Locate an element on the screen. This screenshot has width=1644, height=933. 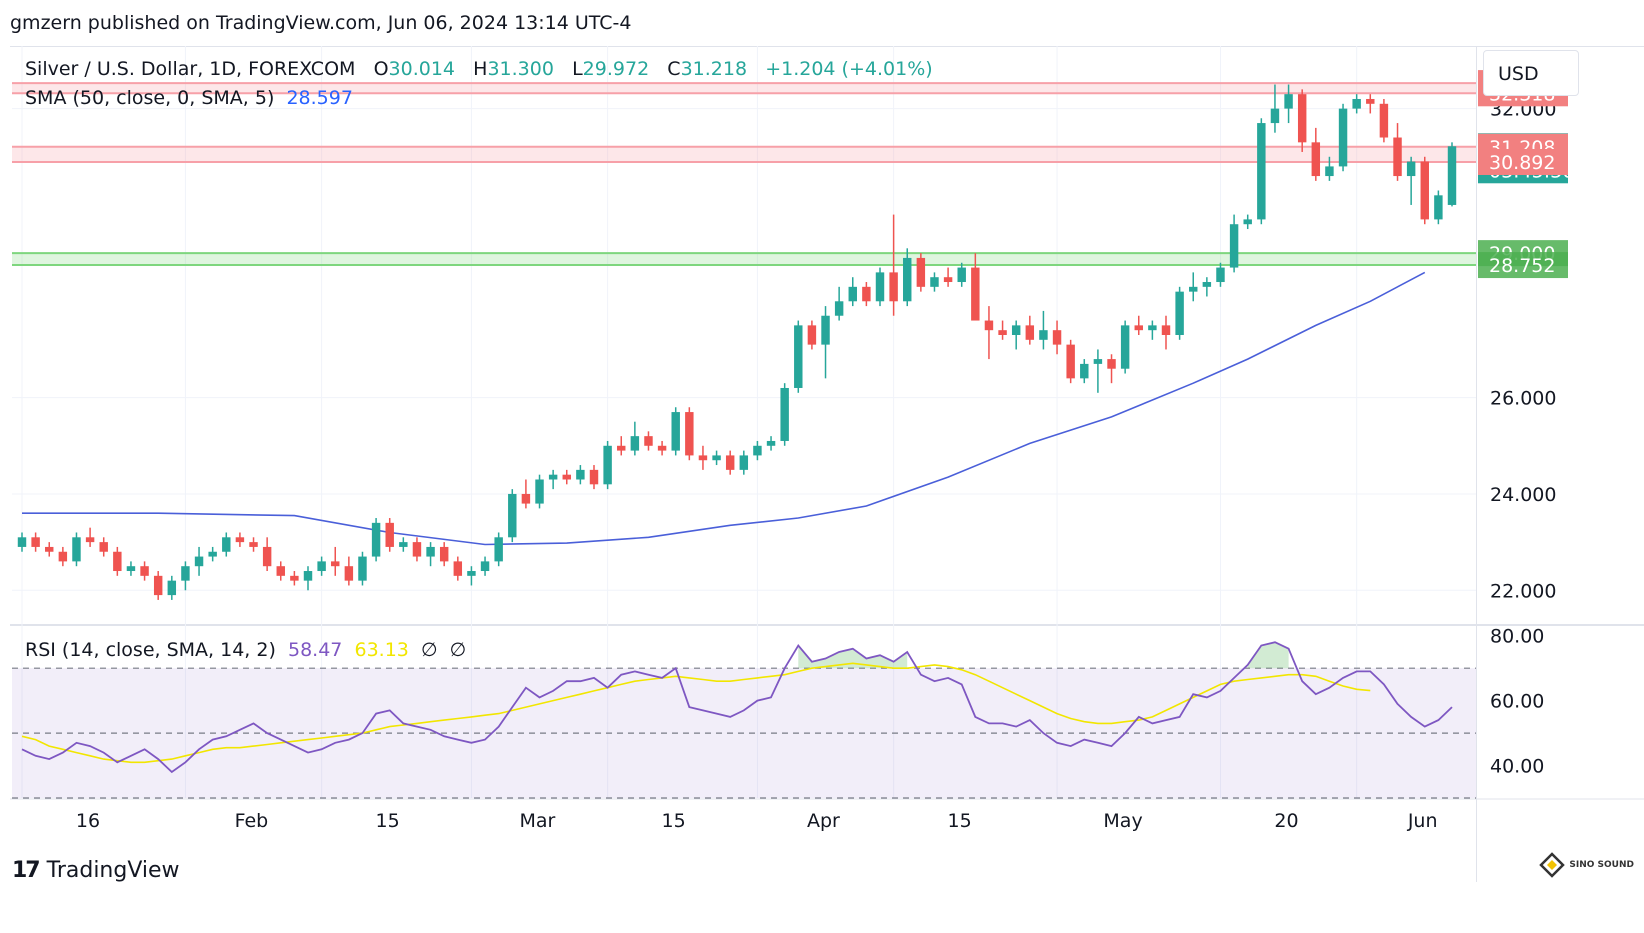
watermark-text: SINO SOUND is located at coordinates (1601, 865).